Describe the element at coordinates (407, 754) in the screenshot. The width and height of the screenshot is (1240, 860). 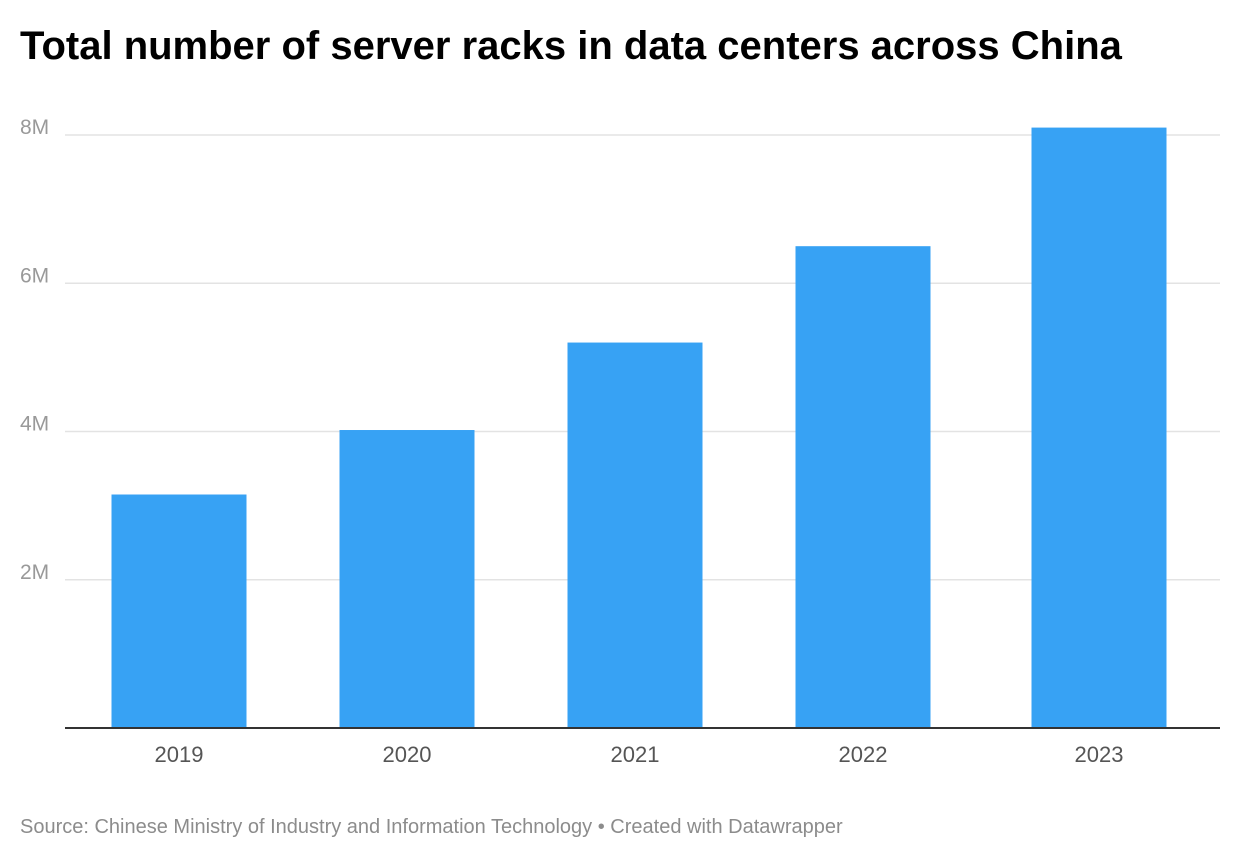
I see `x-tick-label: 2020` at that location.